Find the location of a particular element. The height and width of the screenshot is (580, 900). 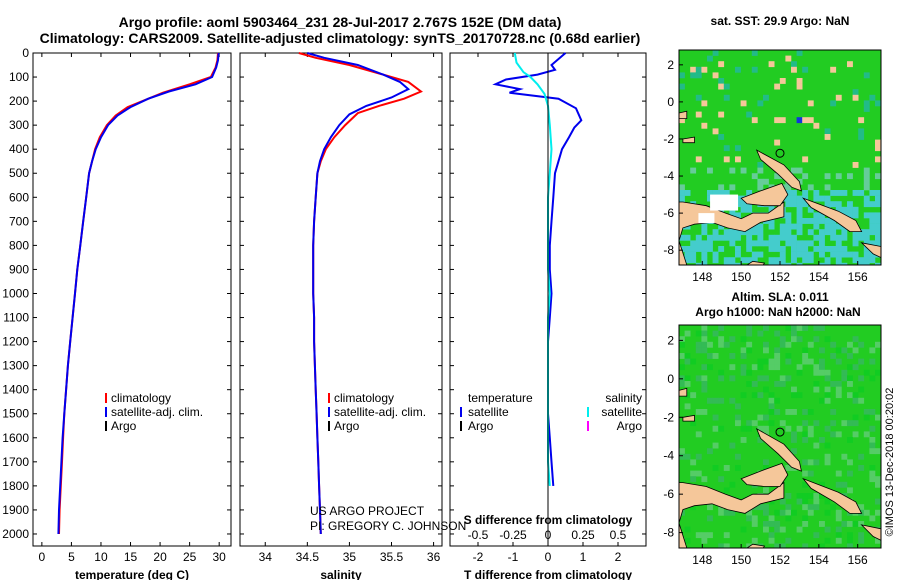

x-tick-label: -1 is located at coordinates (513, 557).